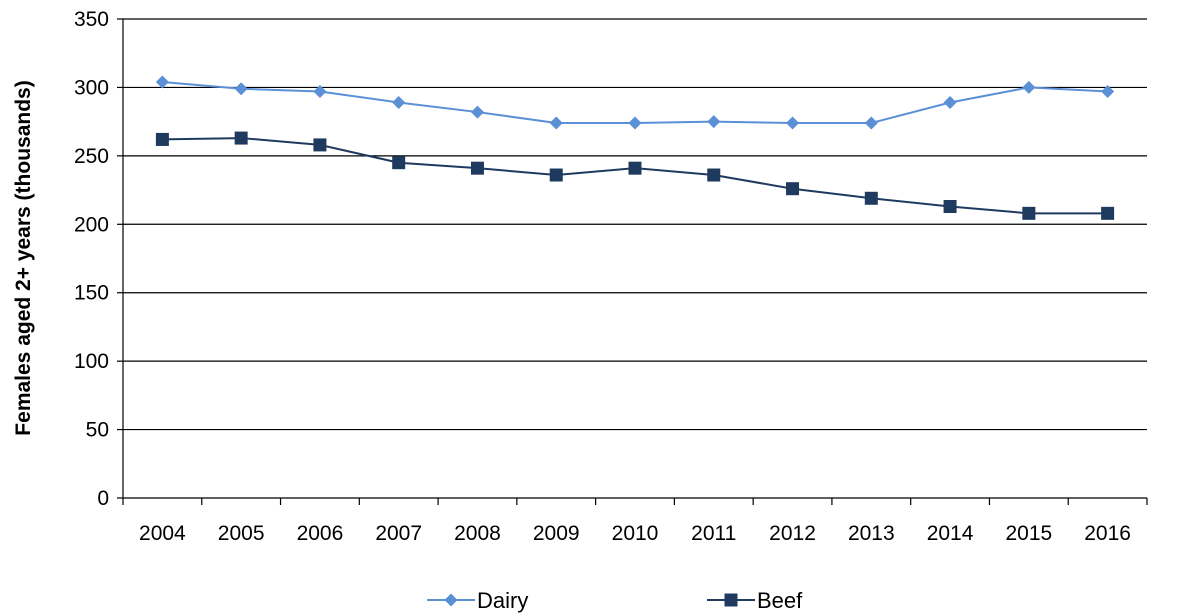 The width and height of the screenshot is (1182, 613). I want to click on x-tick-label: 2011, so click(713, 533).